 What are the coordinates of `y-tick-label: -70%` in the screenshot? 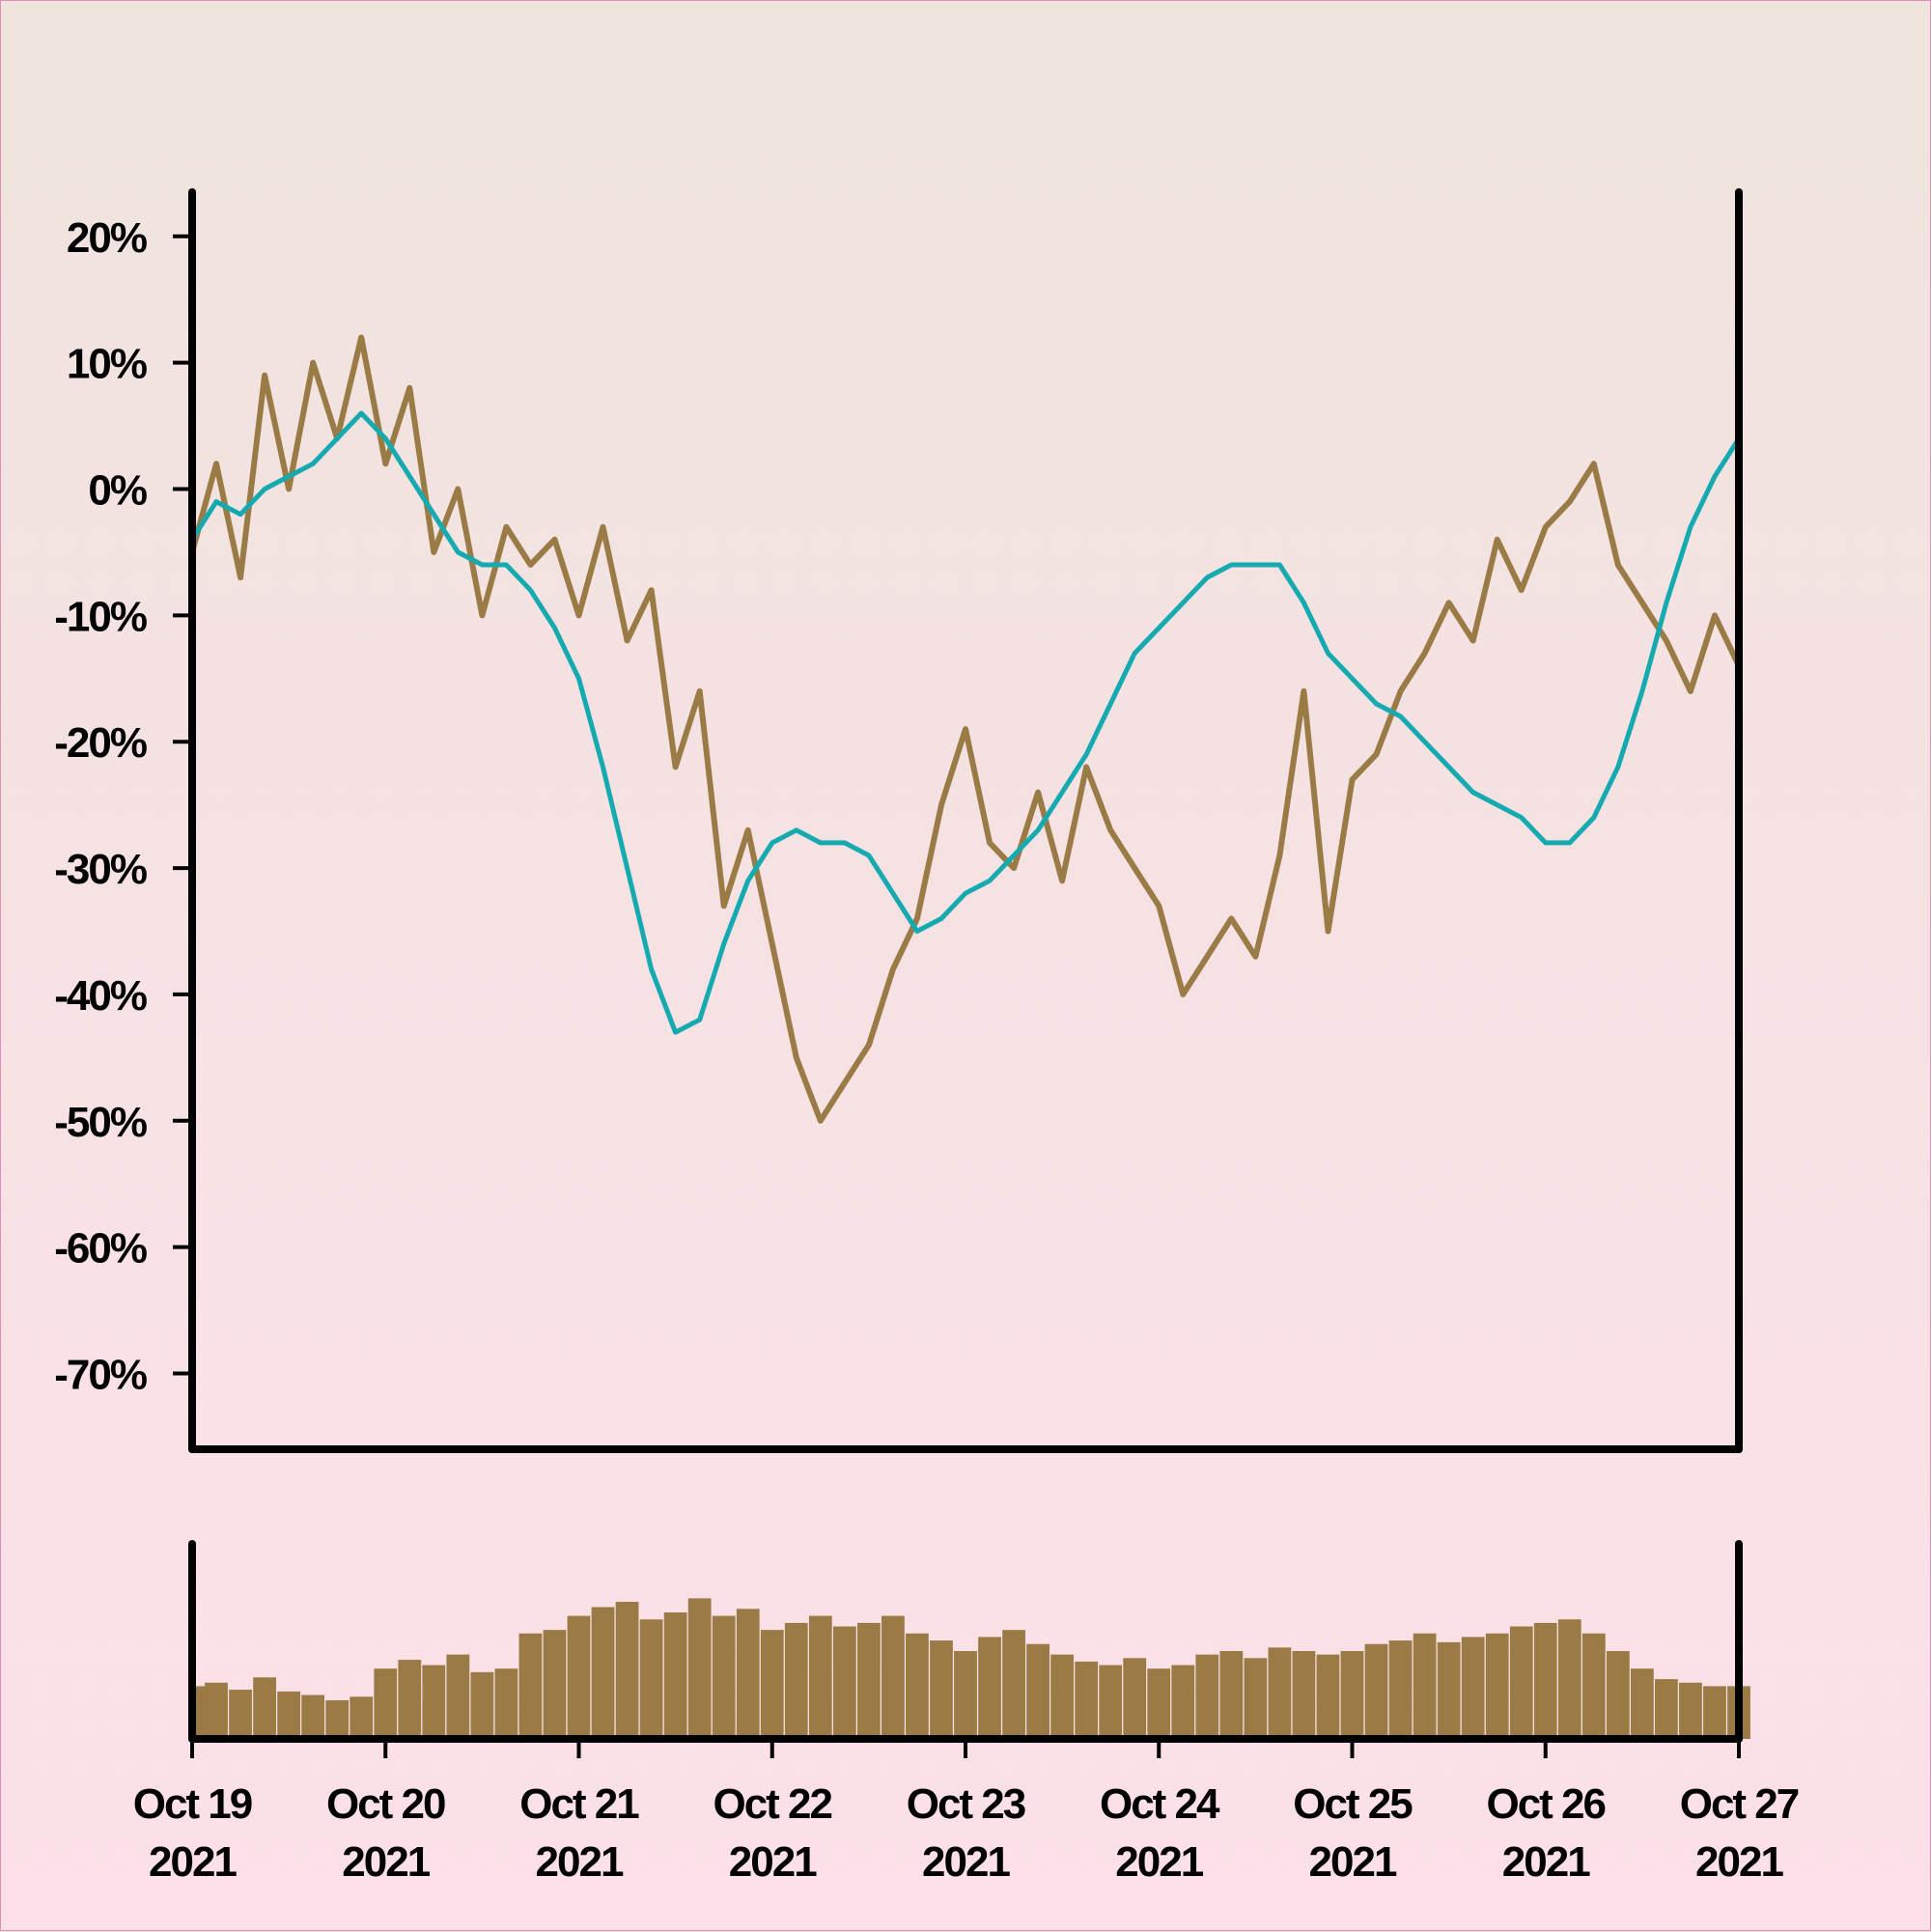 It's located at (100, 1375).